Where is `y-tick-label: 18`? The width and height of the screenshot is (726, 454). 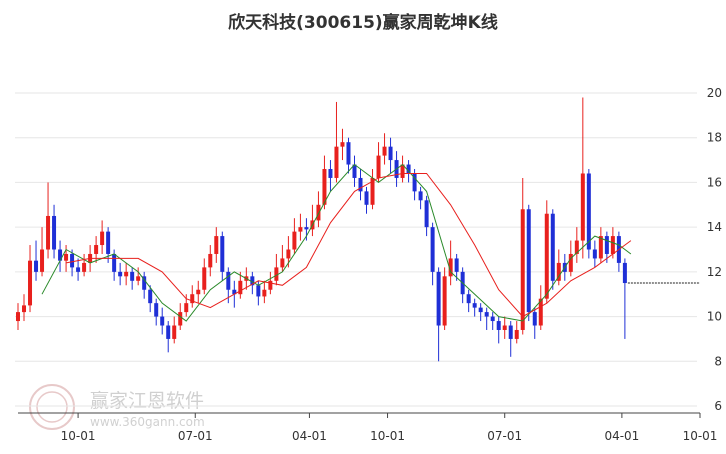
y-tick-label: 18 is located at coordinates (714, 138).